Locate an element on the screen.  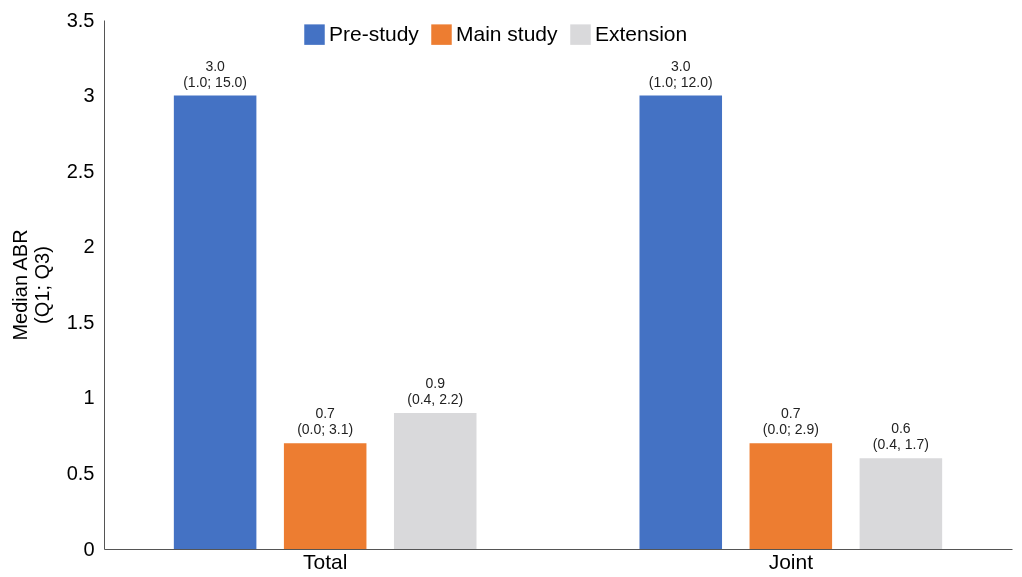
y-tick-label: 1.5 is located at coordinates (80, 321).